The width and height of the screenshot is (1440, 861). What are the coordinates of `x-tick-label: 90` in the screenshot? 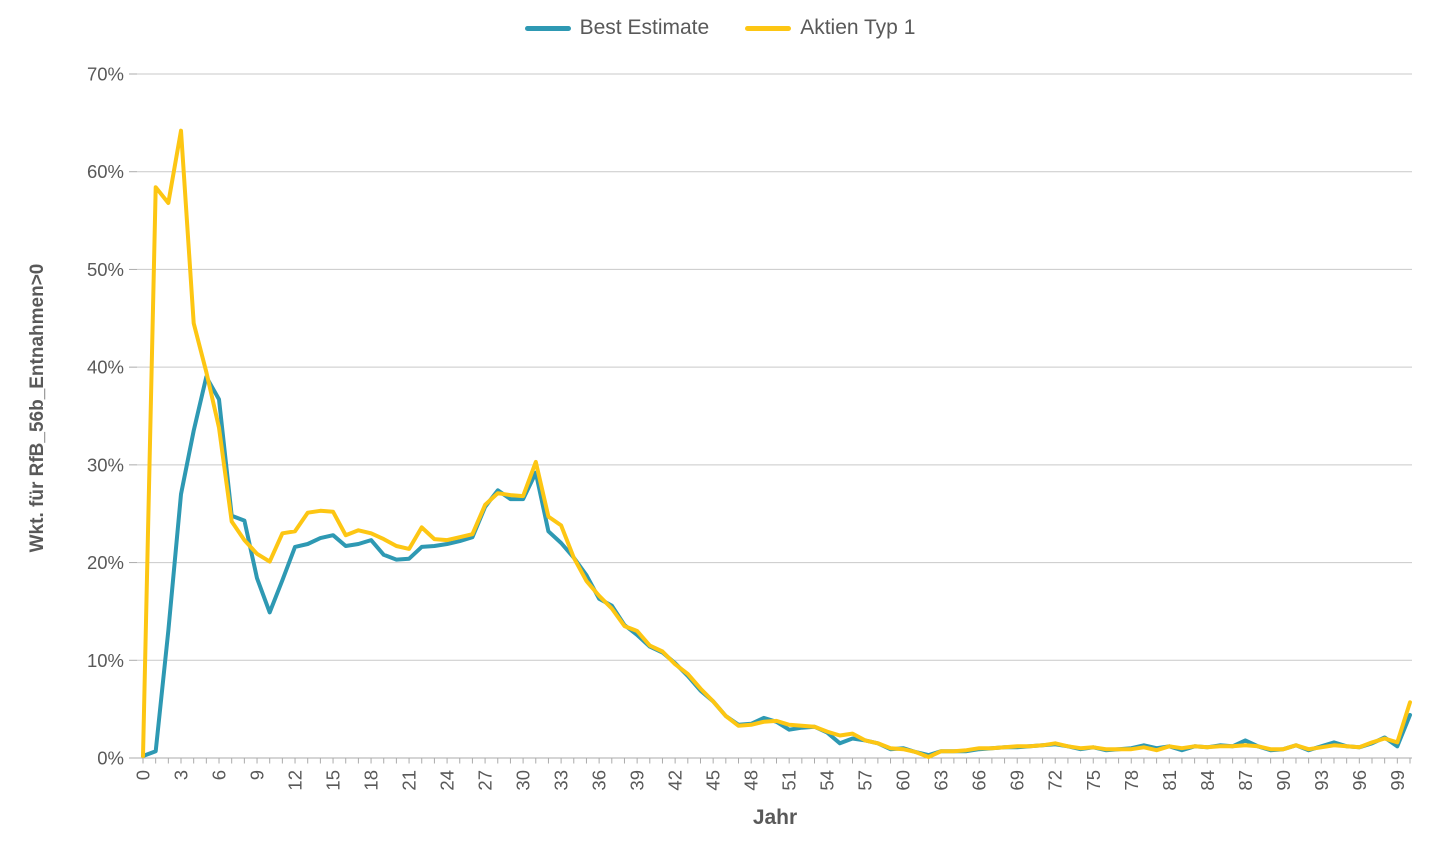 It's located at (1283, 780).